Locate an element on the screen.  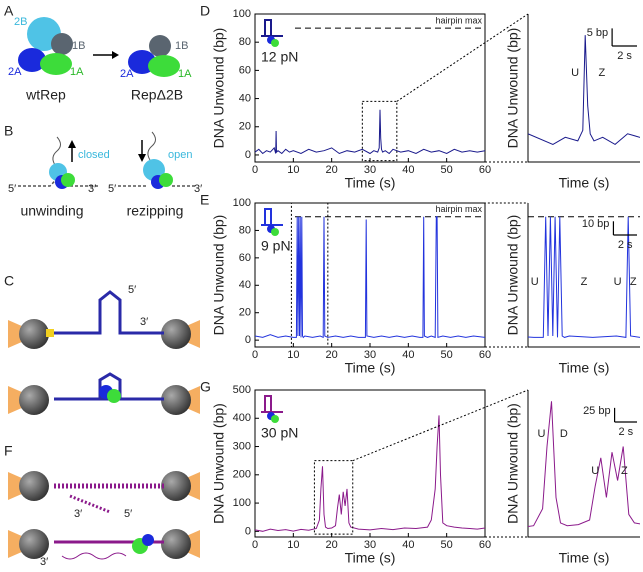
zoom-box is located at coordinates (379, 131).